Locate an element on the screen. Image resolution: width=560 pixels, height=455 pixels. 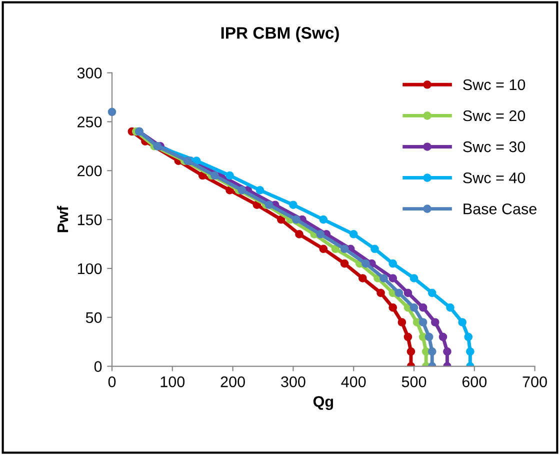
x-tick-label: 300 is located at coordinates (293, 382).